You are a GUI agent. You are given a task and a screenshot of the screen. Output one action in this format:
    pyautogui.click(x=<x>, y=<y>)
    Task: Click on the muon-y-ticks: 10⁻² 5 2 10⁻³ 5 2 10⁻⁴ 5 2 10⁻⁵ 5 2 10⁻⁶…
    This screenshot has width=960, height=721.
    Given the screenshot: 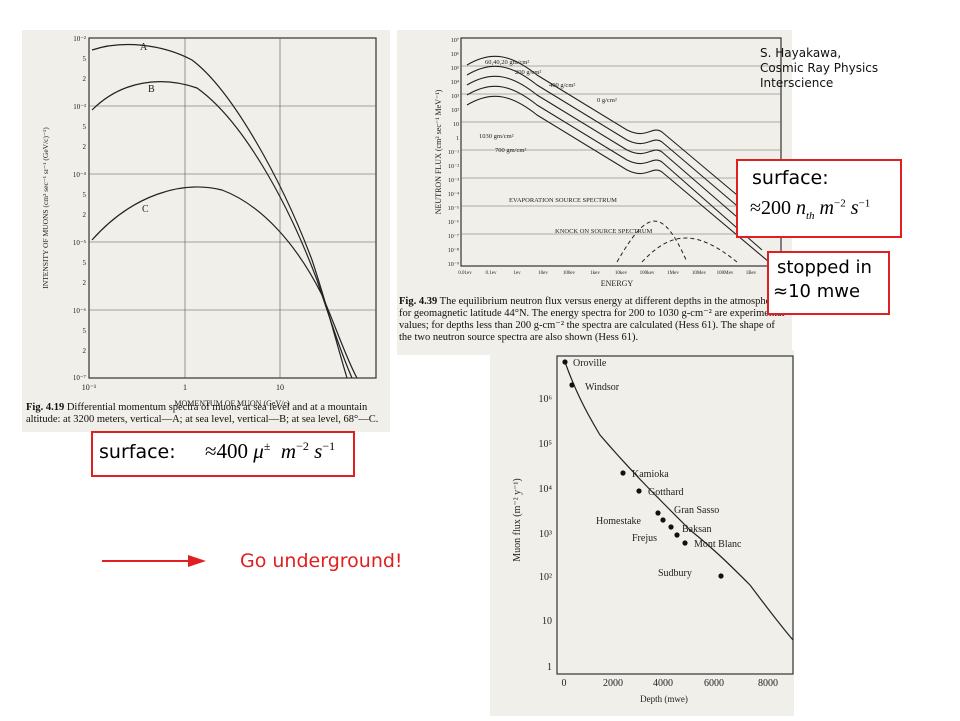 What is the action you would take?
    pyautogui.click(x=80, y=208)
    